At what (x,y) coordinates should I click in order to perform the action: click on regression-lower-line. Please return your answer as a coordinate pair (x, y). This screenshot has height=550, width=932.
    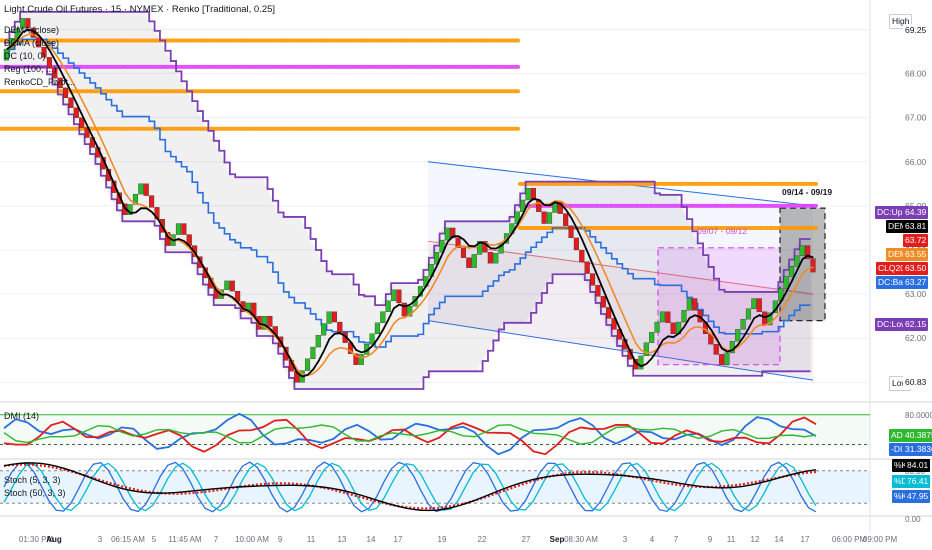
    Looking at the image, I should click on (620, 350).